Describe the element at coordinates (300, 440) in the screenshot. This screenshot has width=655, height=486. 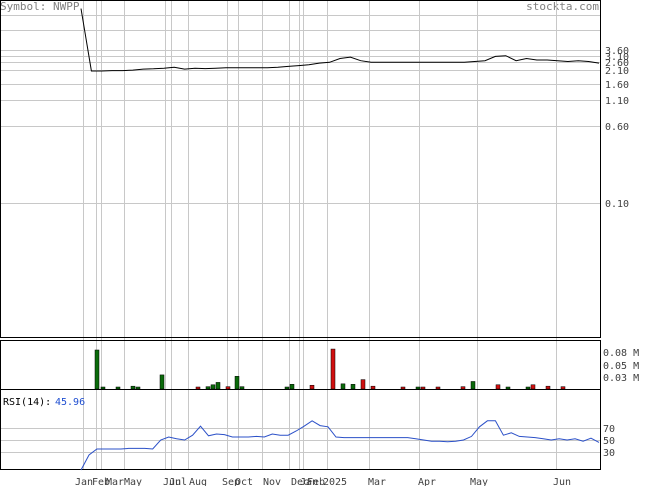
I see `rsi-grid` at that location.